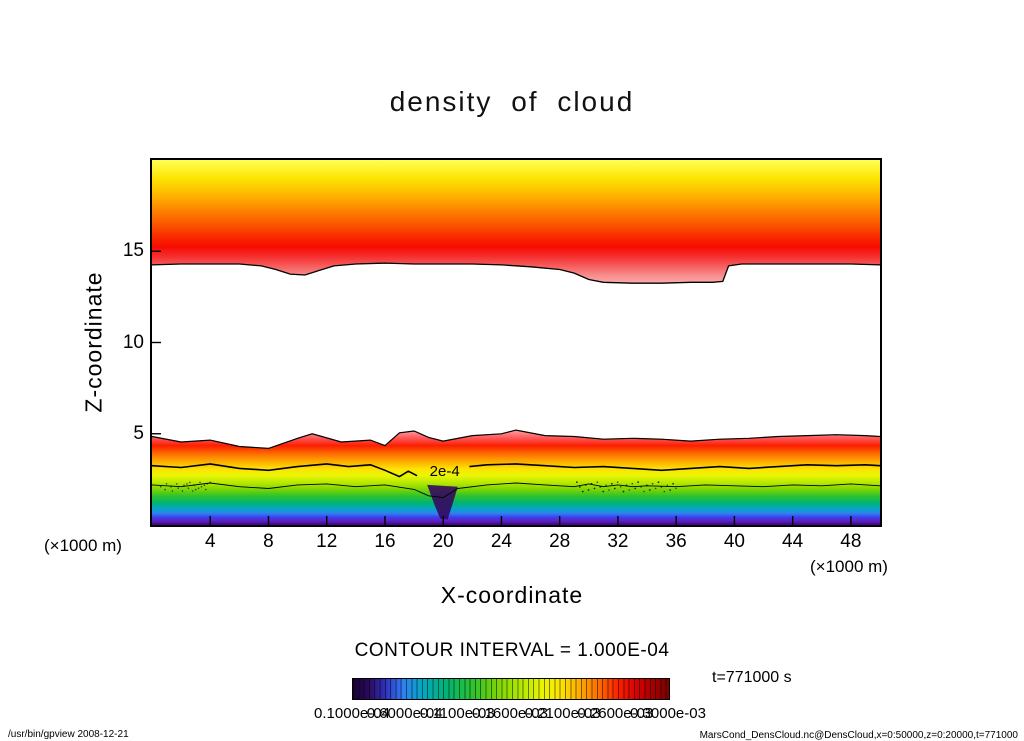 The width and height of the screenshot is (1024, 741). Describe the element at coordinates (510, 713) in the screenshot. I see `colorbar-tick-label: 0.1600e-03` at that location.